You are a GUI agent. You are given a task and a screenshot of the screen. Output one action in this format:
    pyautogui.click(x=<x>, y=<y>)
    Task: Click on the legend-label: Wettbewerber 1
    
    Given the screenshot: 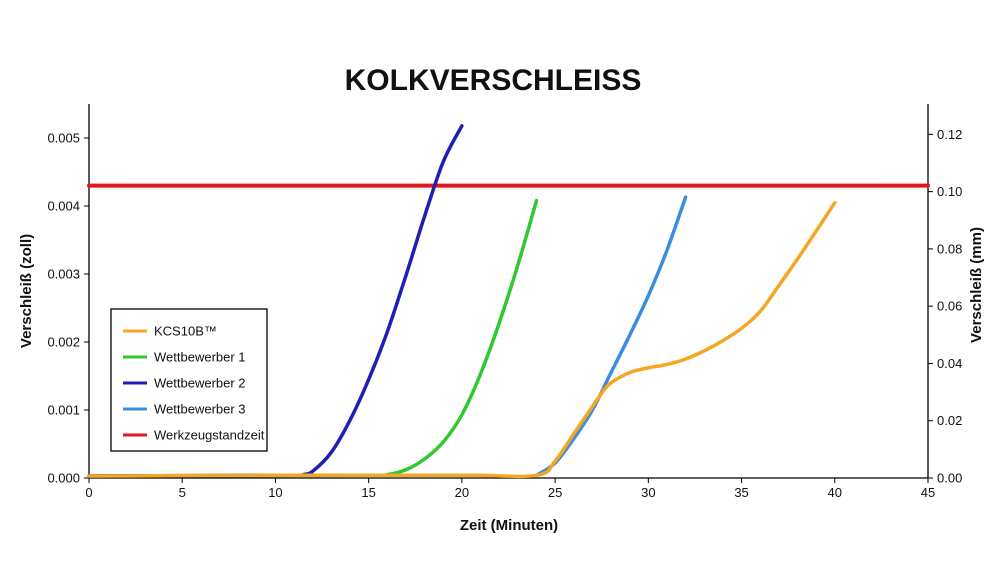 What is the action you would take?
    pyautogui.click(x=200, y=357)
    